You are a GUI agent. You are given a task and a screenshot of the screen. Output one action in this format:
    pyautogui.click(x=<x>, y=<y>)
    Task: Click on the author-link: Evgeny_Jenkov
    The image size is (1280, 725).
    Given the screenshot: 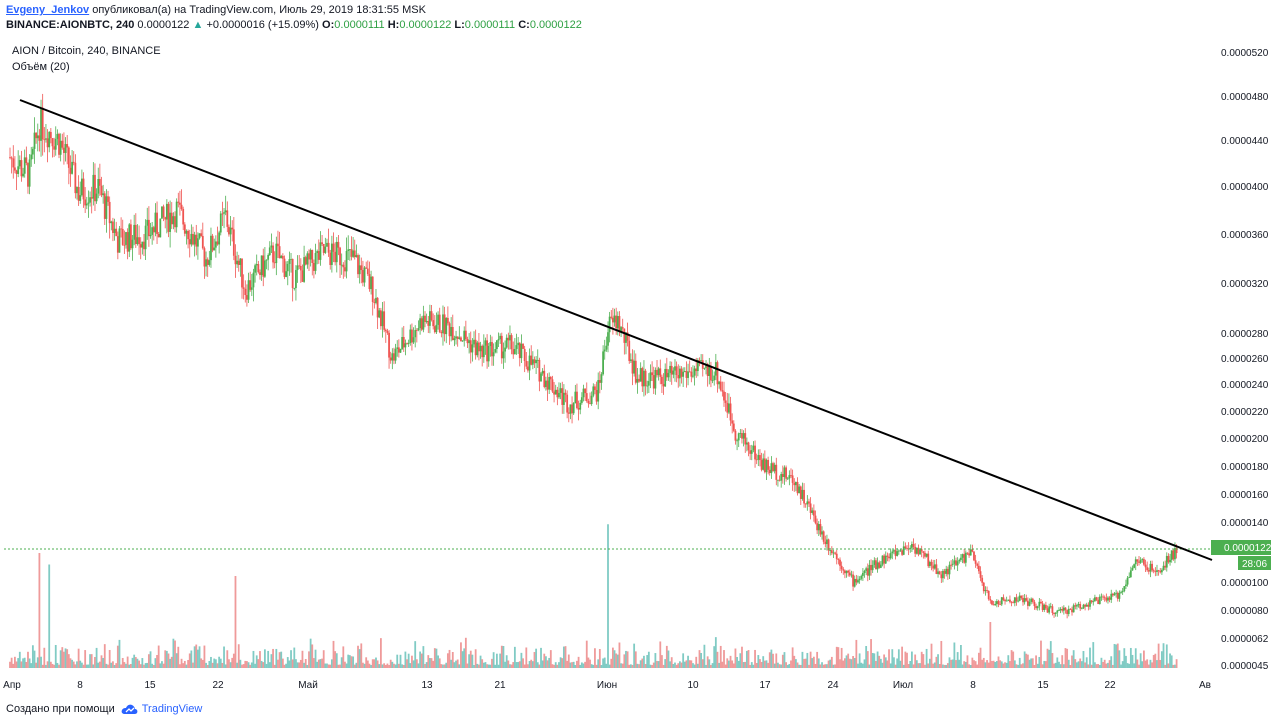 What is the action you would take?
    pyautogui.click(x=48, y=10)
    